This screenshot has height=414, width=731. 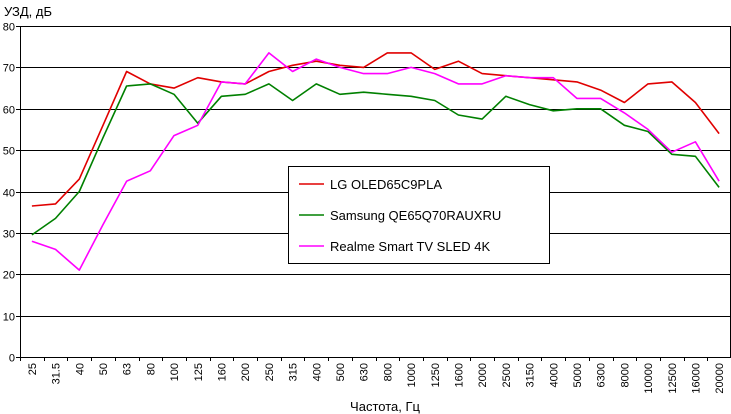 I want to click on x-tick-label: 12500, so click(x=673, y=378).